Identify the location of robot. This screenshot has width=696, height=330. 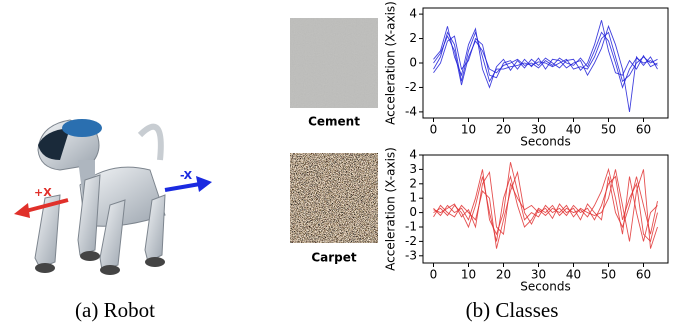
(113, 197).